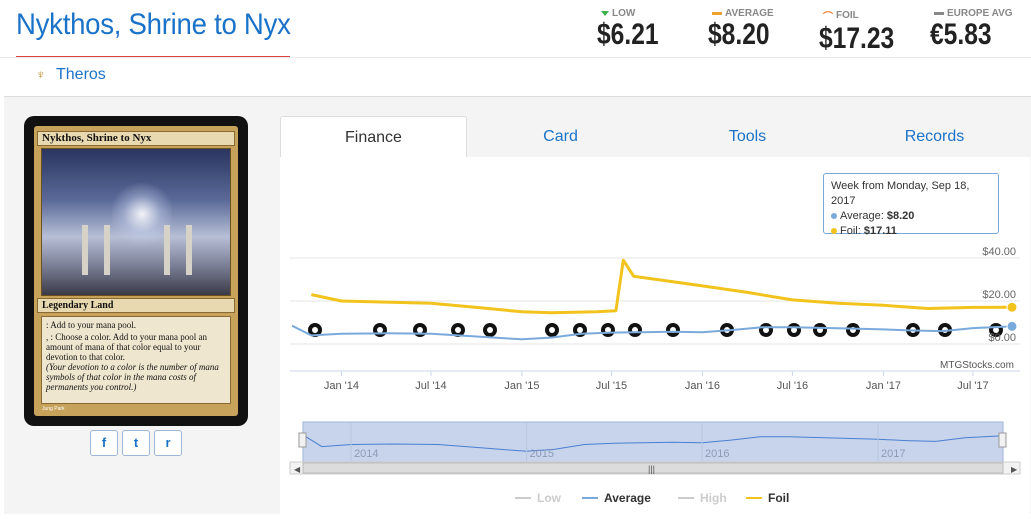  I want to click on scrollbar-thumb, so click(653, 468).